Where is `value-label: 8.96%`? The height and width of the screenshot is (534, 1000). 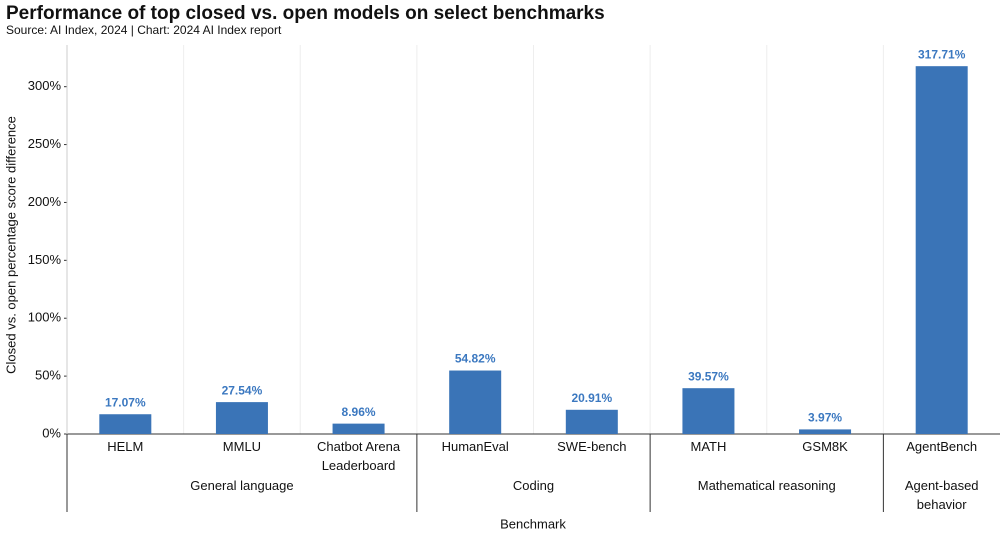 value-label: 8.96% is located at coordinates (359, 412).